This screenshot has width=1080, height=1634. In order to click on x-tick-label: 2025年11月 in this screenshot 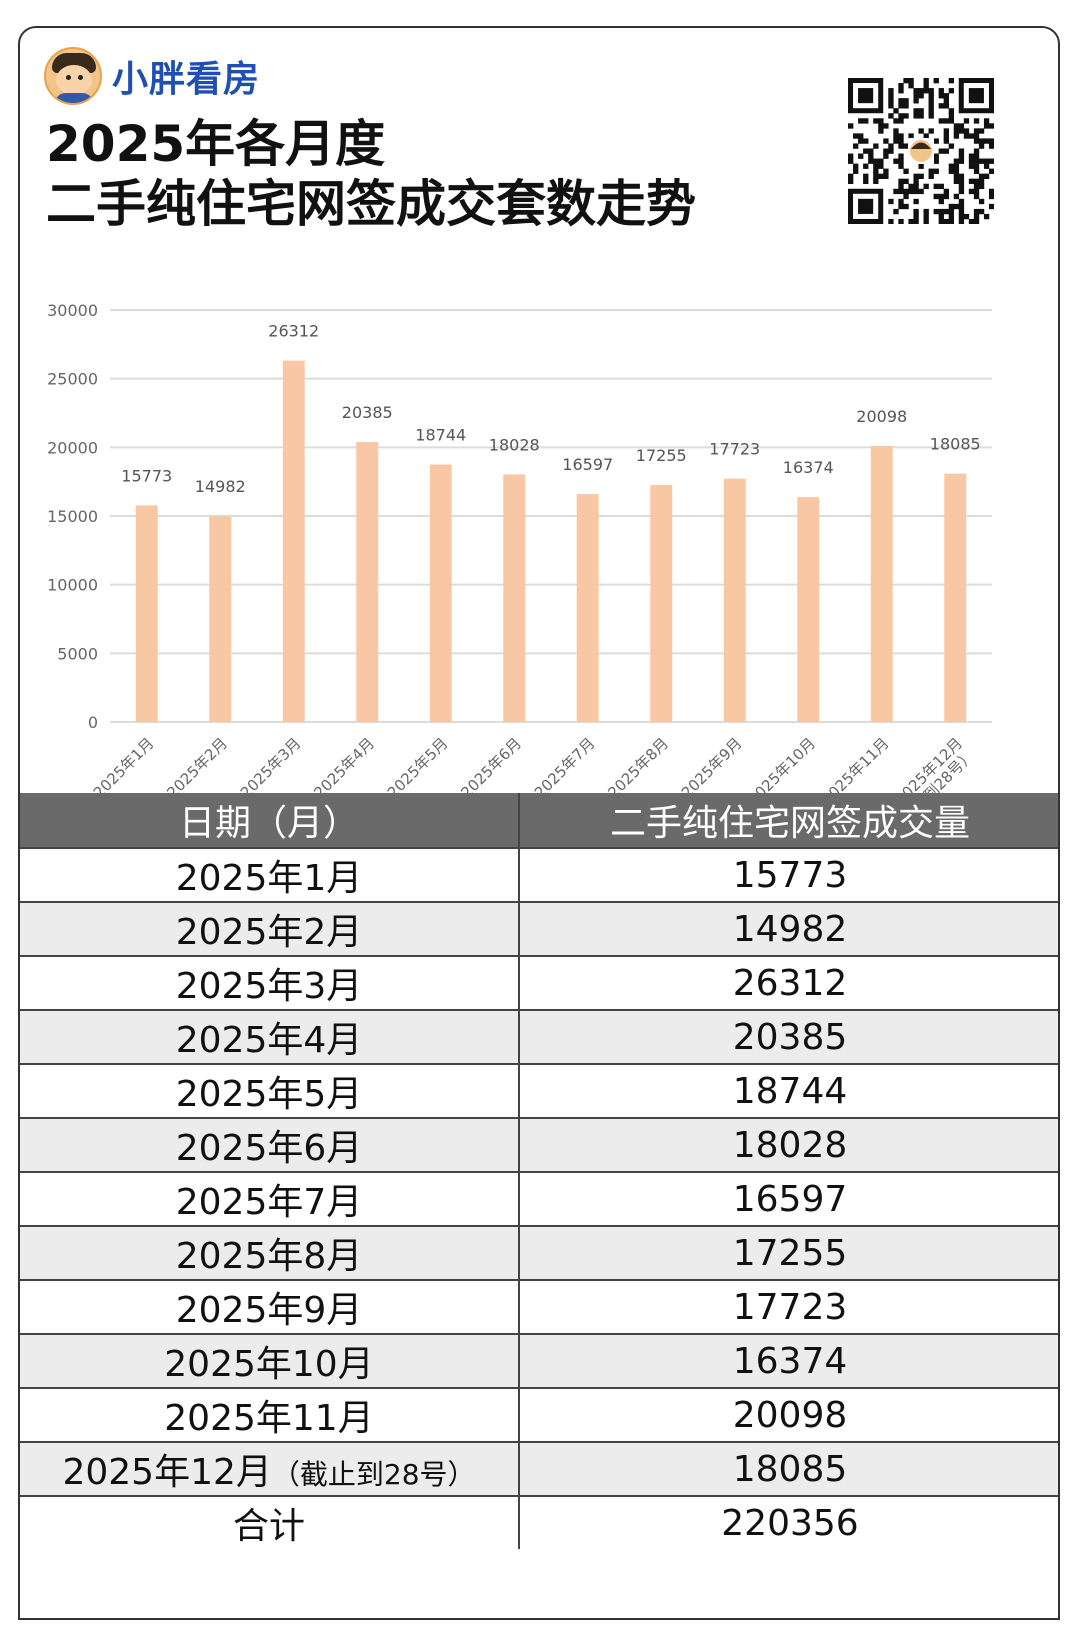, I will do `click(855, 766)`.